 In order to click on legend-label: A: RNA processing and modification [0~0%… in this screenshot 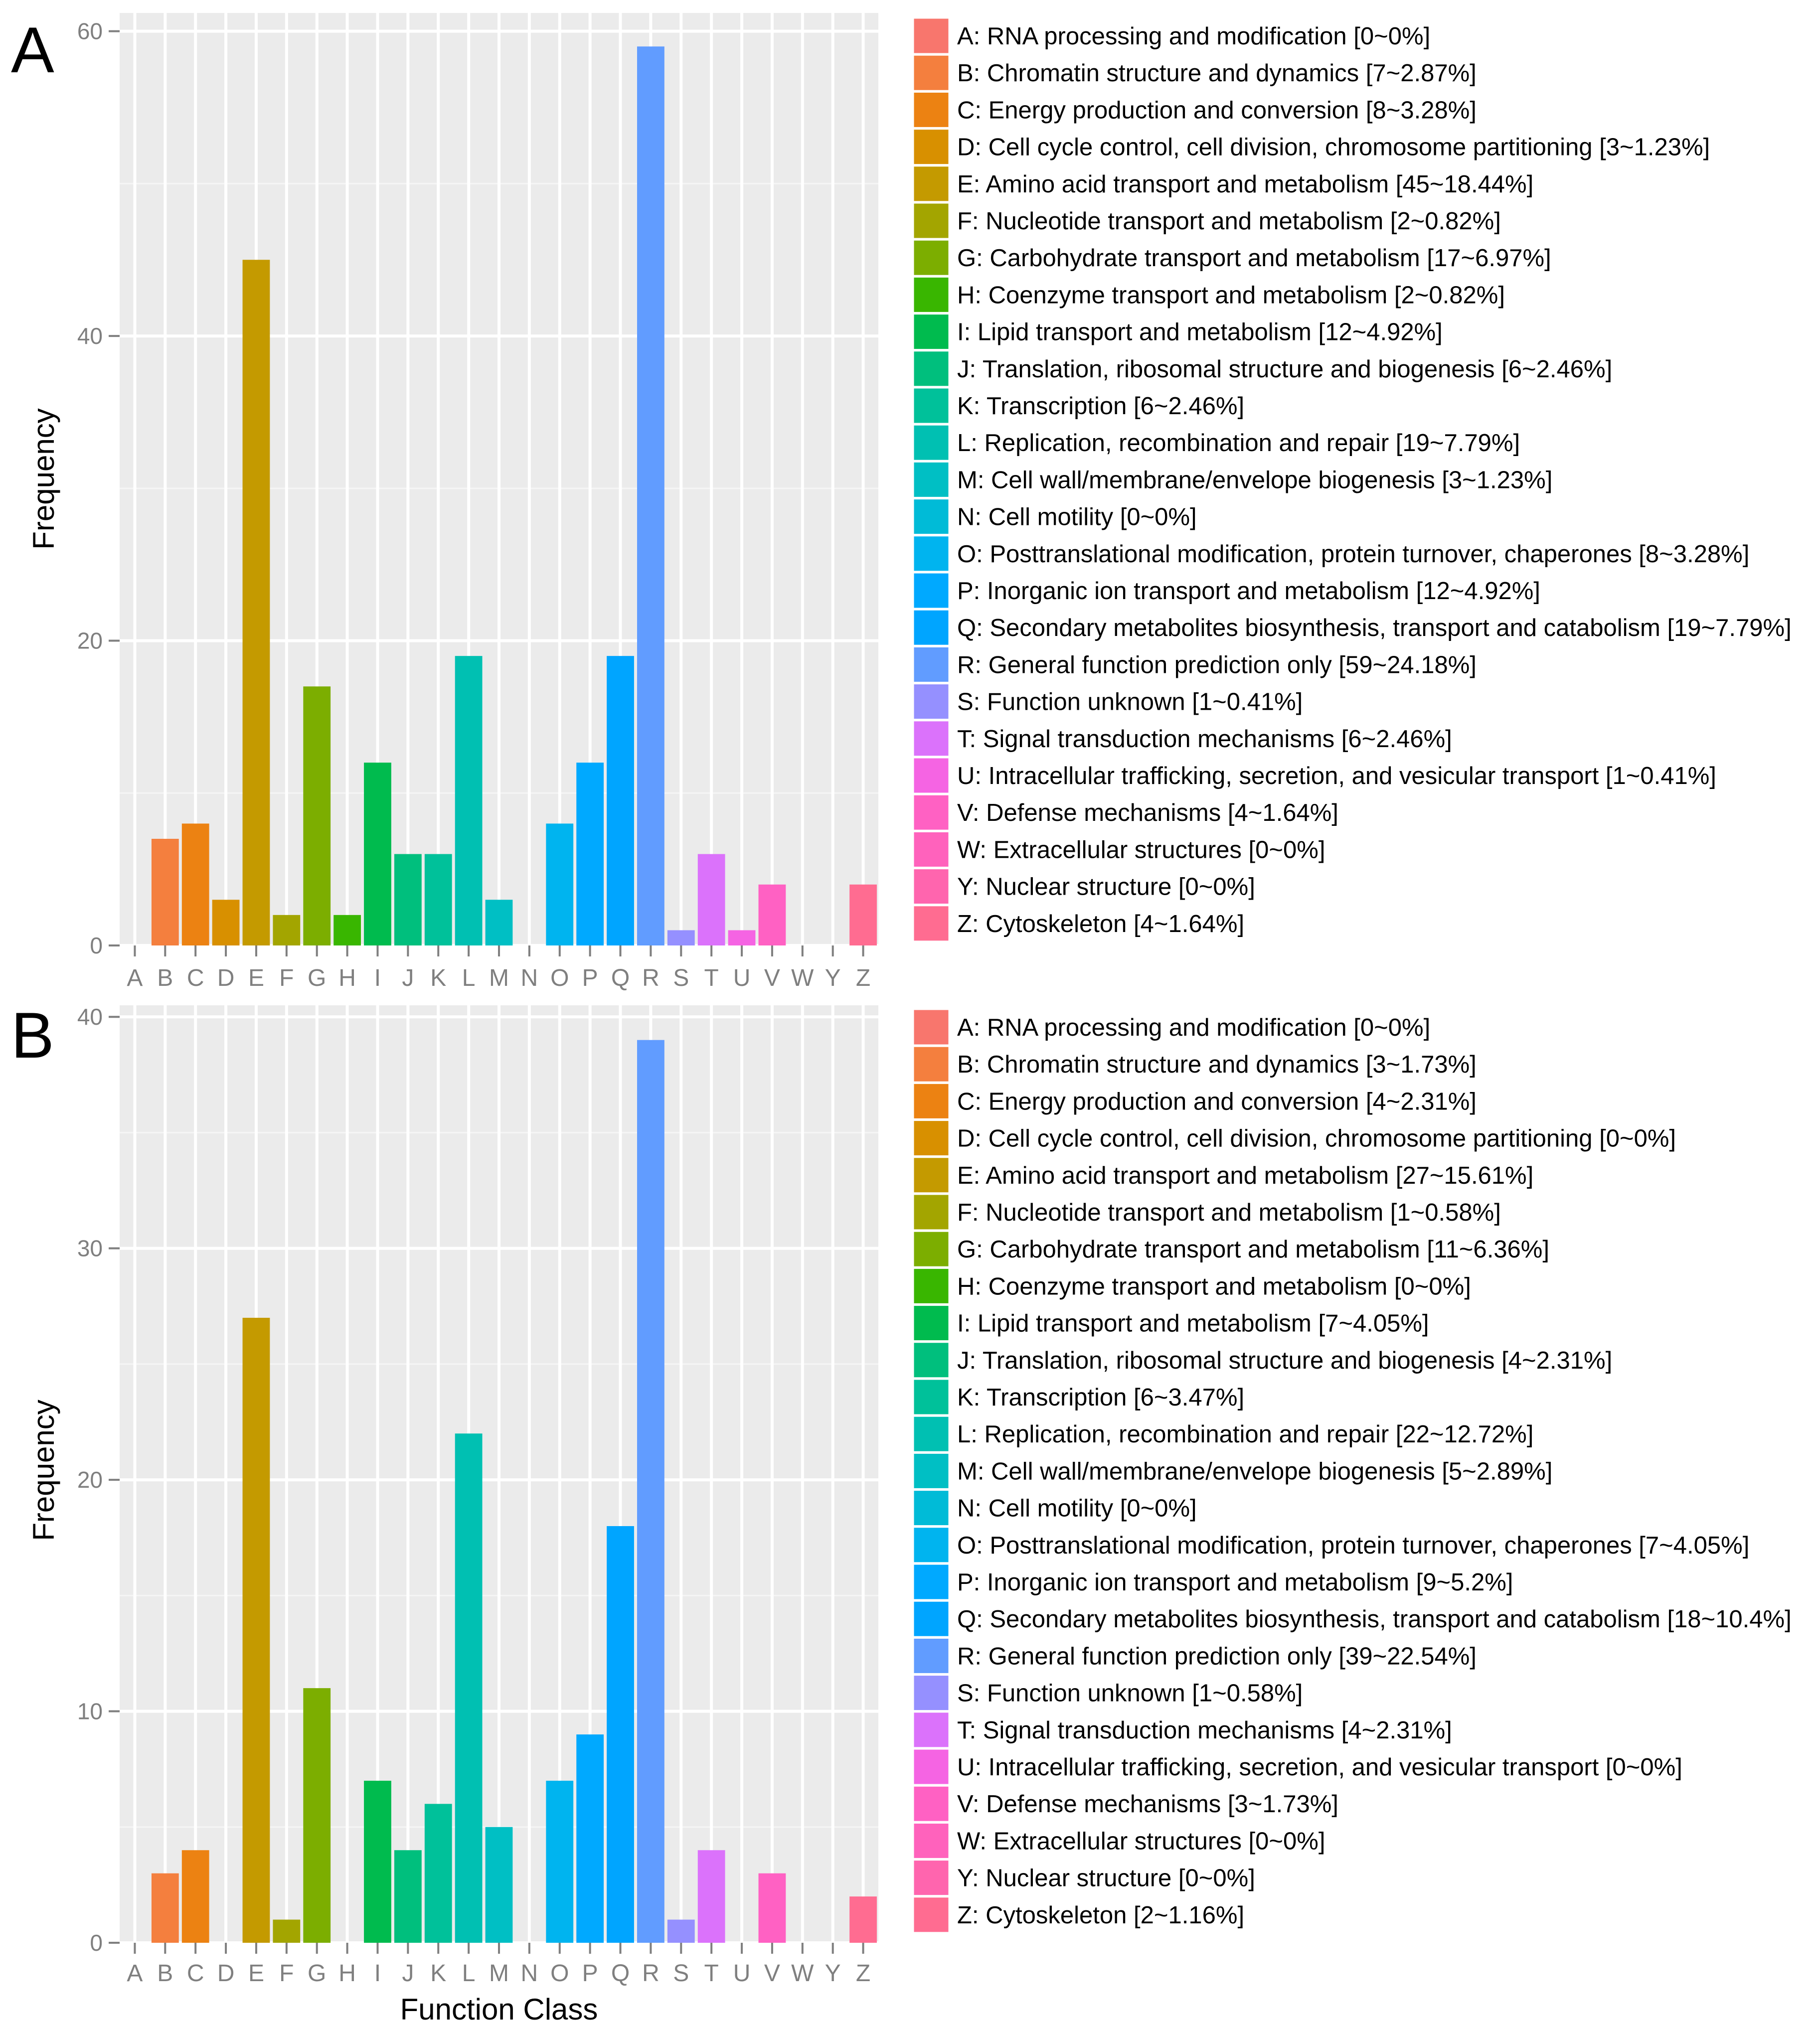, I will do `click(1193, 36)`.